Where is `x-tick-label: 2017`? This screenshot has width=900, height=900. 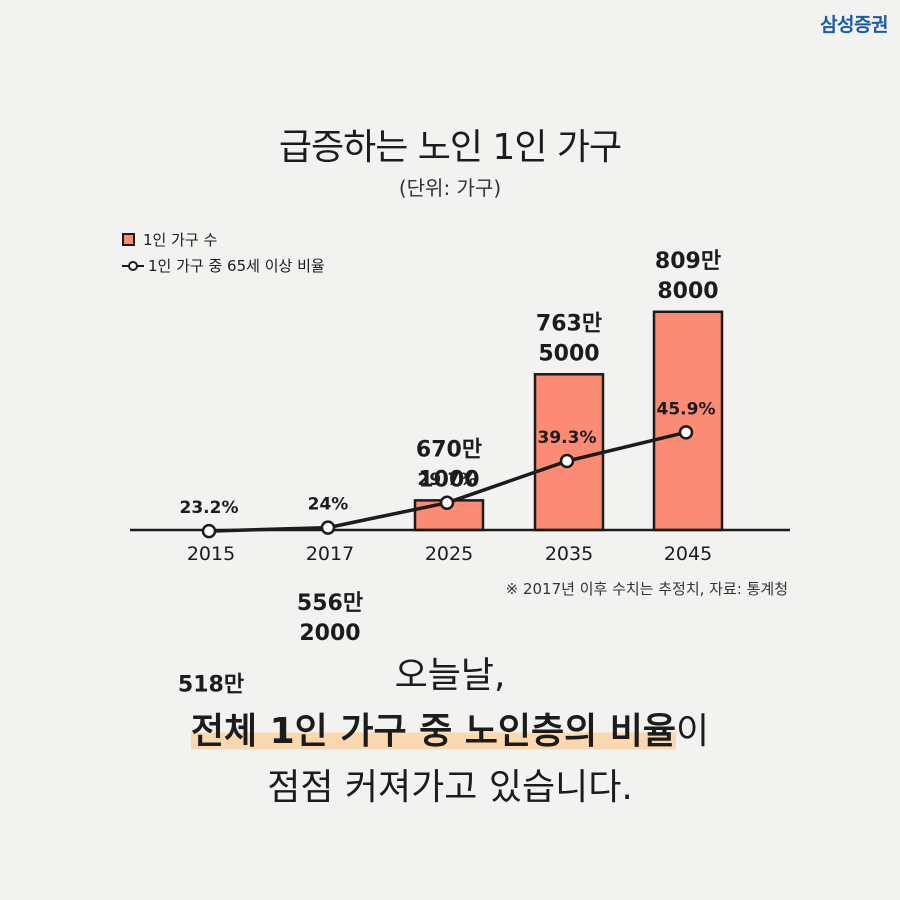 x-tick-label: 2017 is located at coordinates (330, 554).